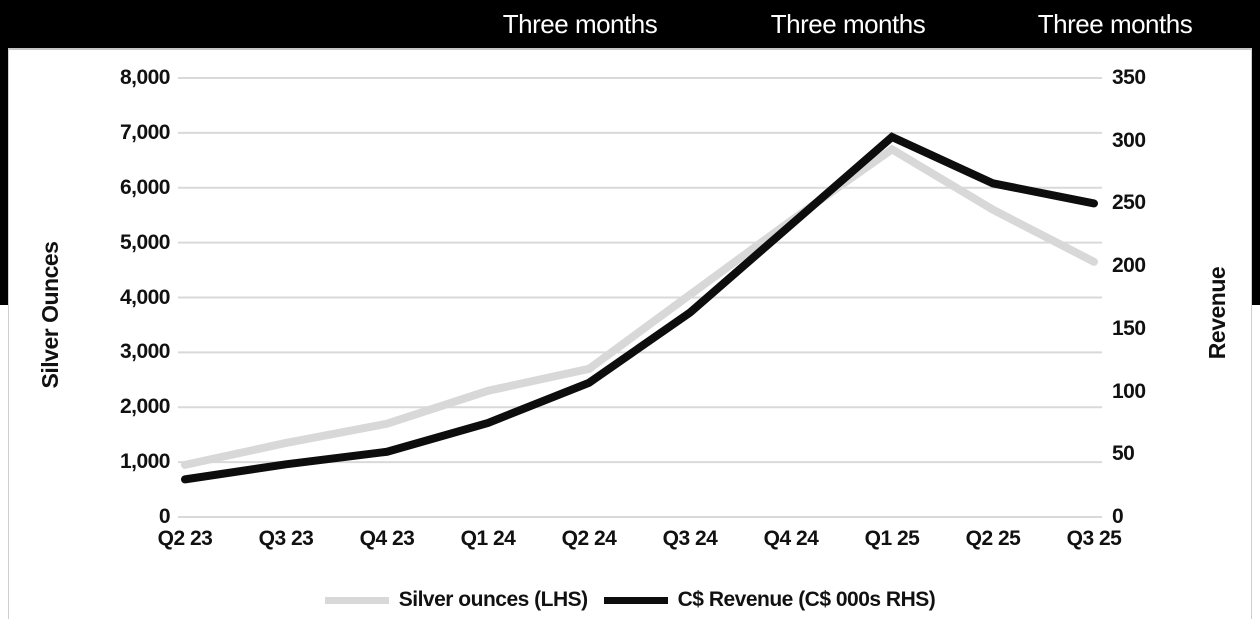 This screenshot has height=619, width=1260. Describe the element at coordinates (50, 315) in the screenshot. I see `left-axis-title: Silver Ounces` at that location.